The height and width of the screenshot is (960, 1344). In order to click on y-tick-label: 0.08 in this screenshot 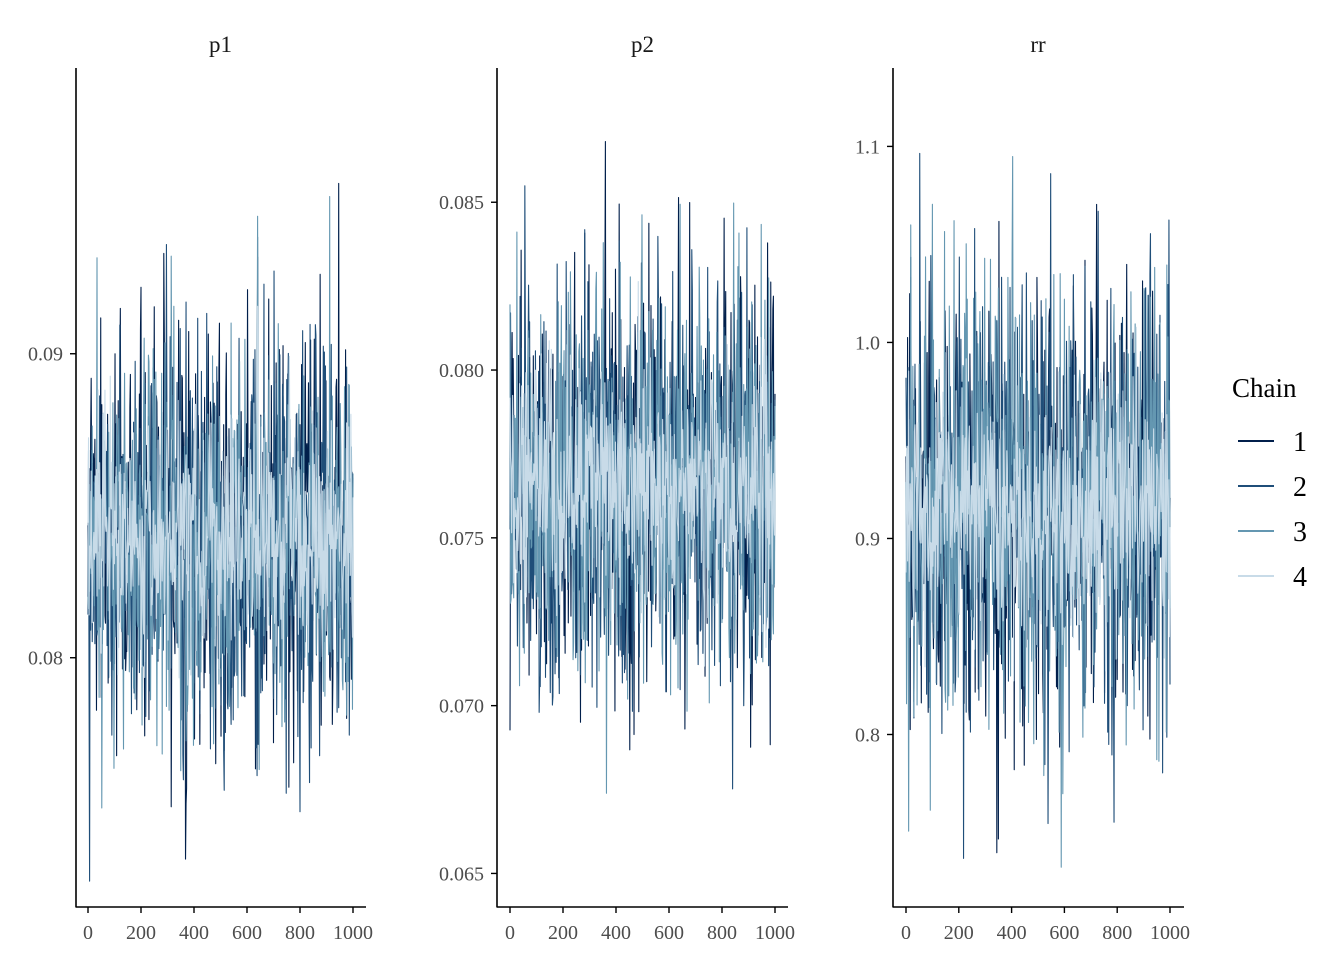, I will do `click(45, 659)`.